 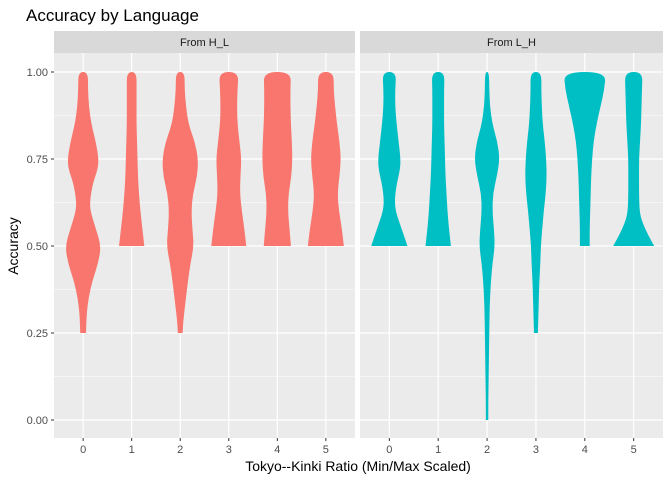 What do you see at coordinates (13, 246) in the screenshot?
I see `y-axis-label: Accuracy` at bounding box center [13, 246].